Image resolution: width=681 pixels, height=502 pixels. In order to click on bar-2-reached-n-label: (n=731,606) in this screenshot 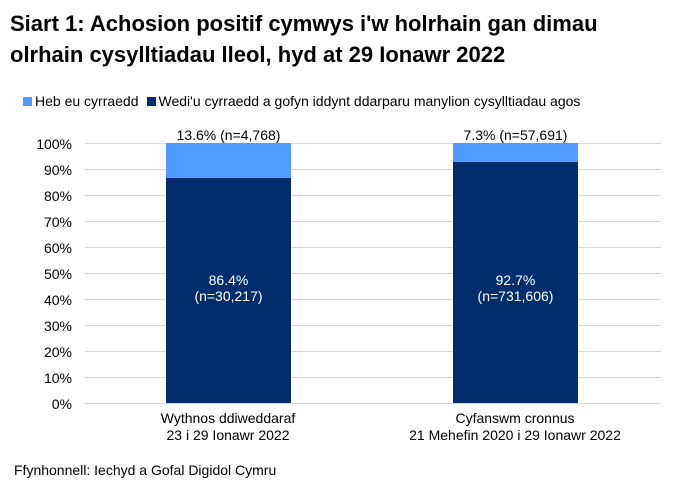, I will do `click(515, 296)`.